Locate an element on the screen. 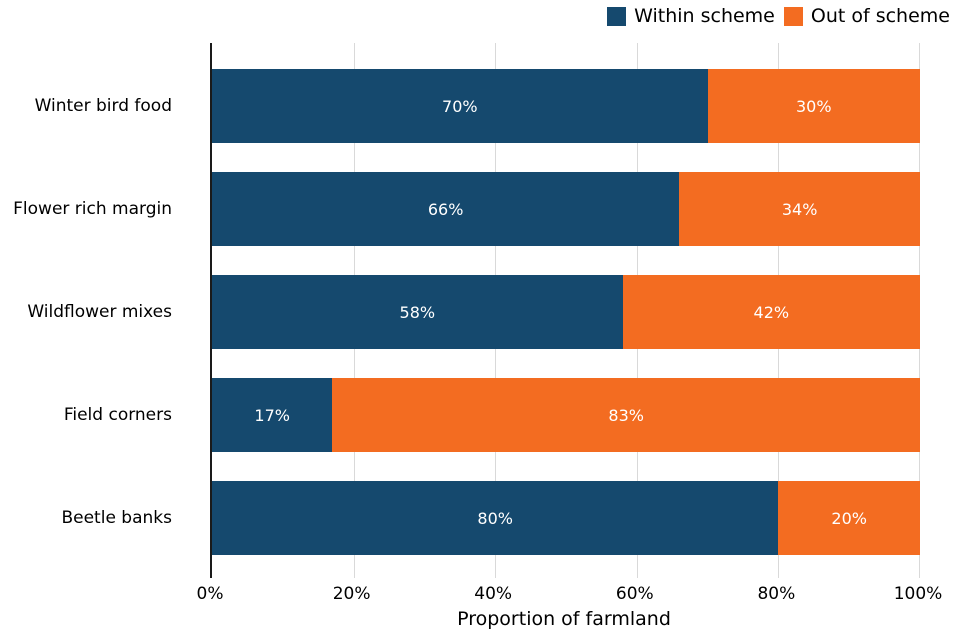 This screenshot has height=640, width=960. x-tick-label: 20% is located at coordinates (351, 594).